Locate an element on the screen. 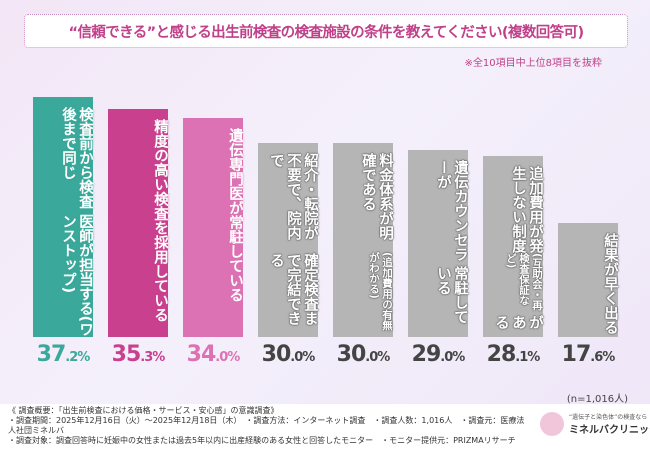 Image resolution: width=650 pixels, height=450 pixels. bar-label-line: 採用している is located at coordinates (160, 279).